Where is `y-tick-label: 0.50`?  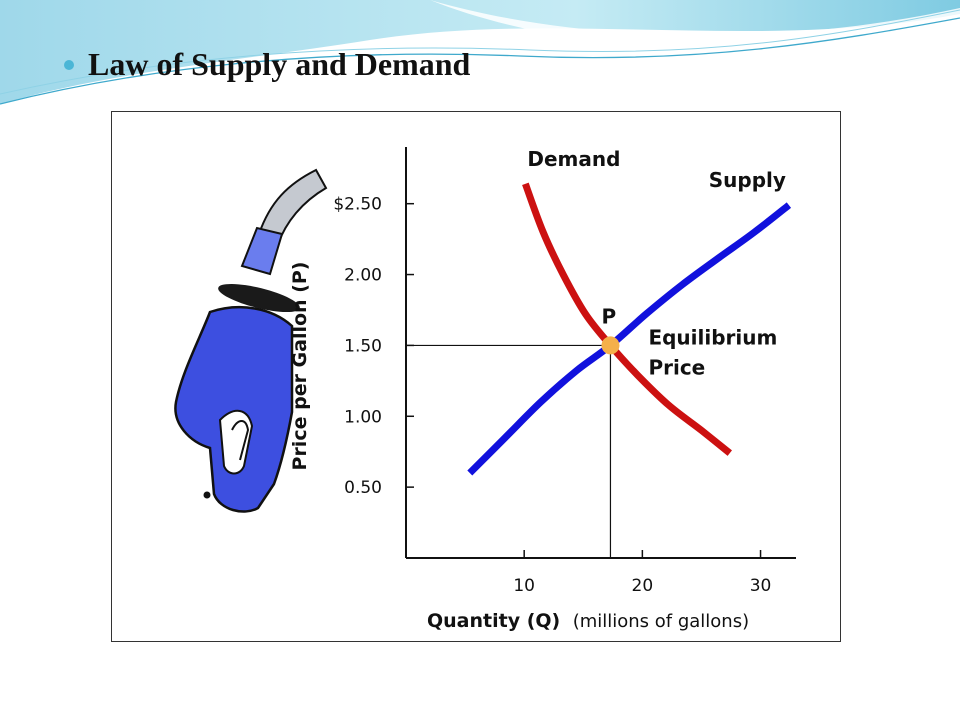
y-tick-label: 0.50 is located at coordinates (363, 488).